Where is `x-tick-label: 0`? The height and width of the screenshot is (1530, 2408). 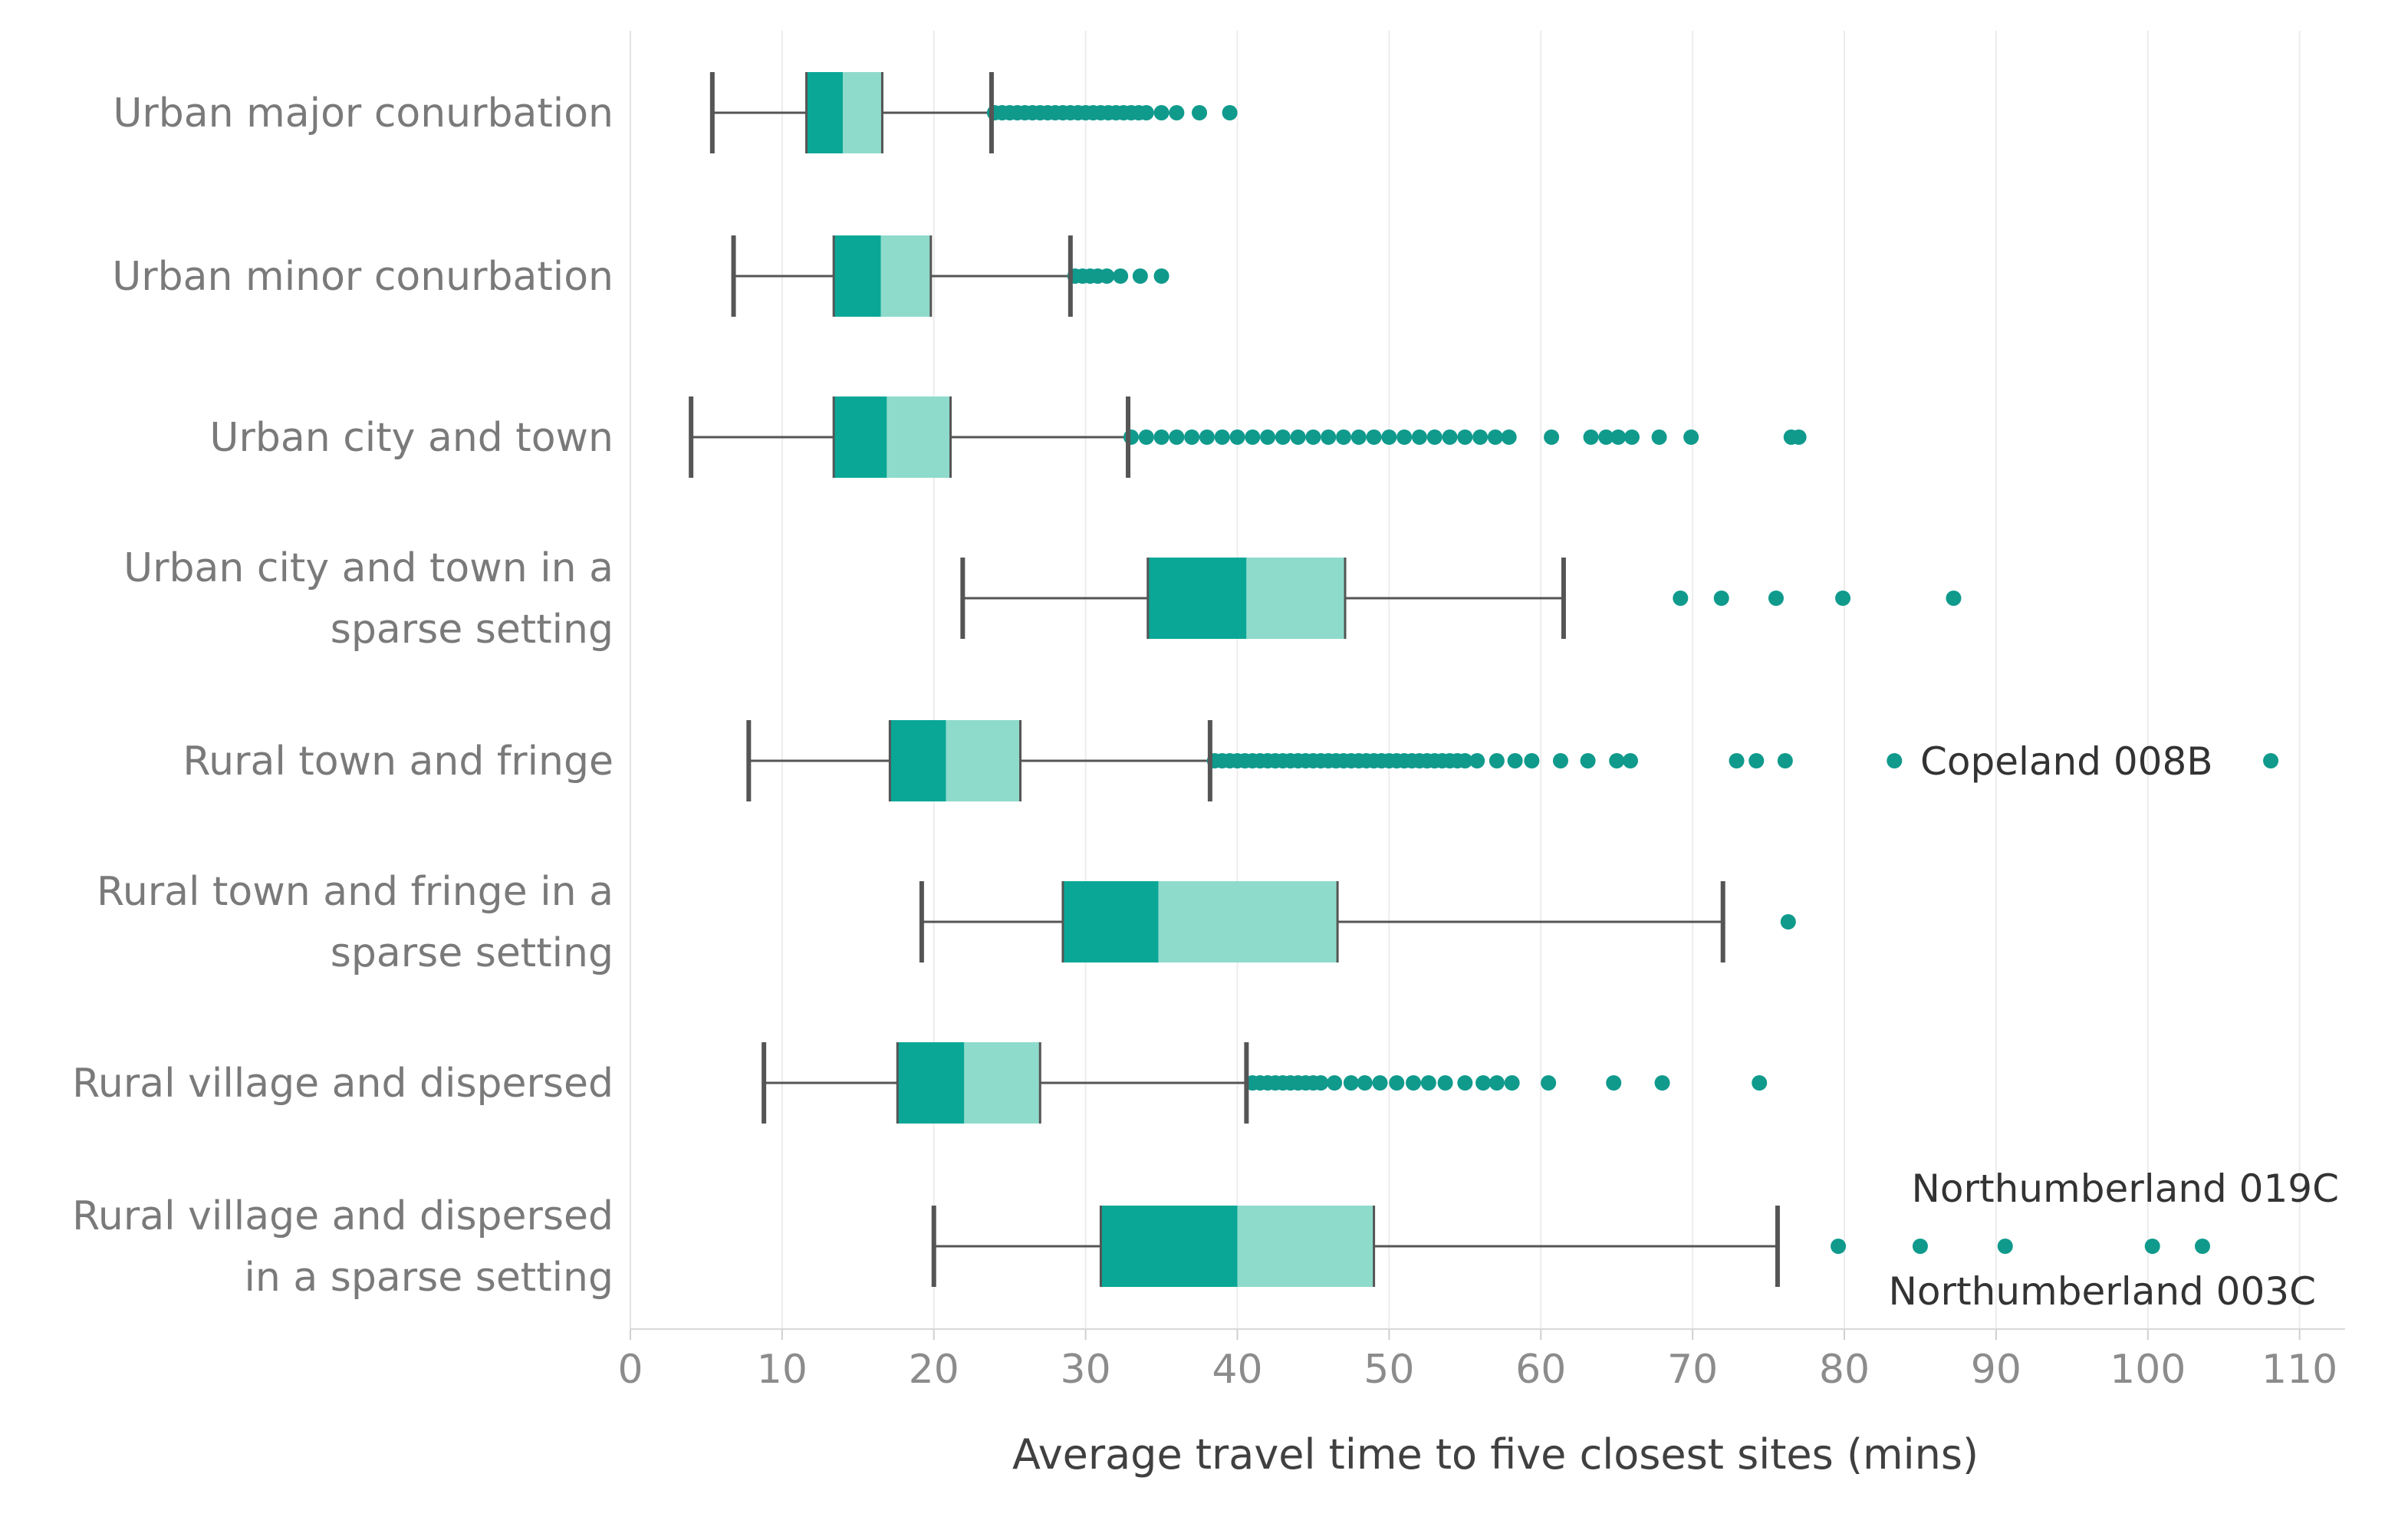 x-tick-label: 0 is located at coordinates (630, 1370).